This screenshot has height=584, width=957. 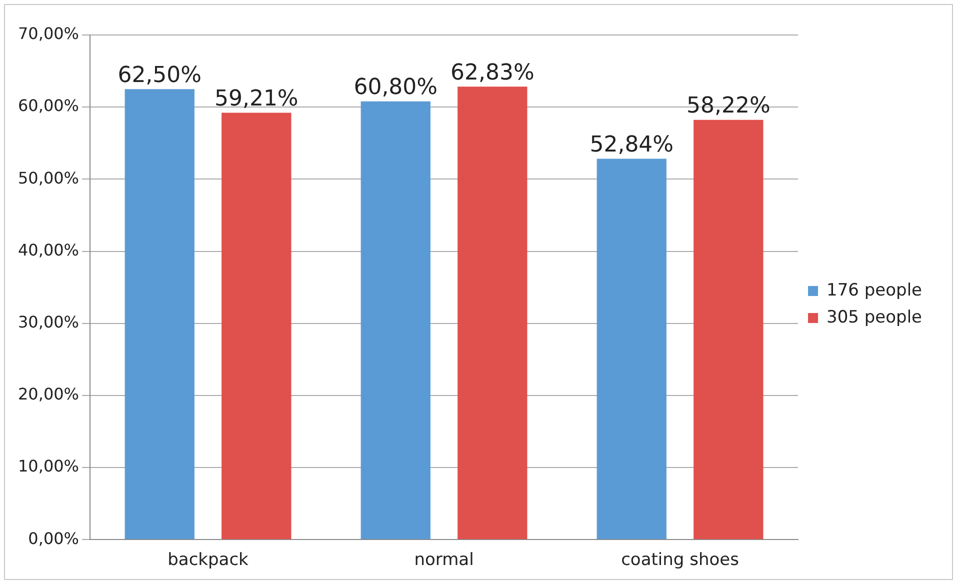 I want to click on y-tick-label: 20,00%, so click(x=49, y=394).